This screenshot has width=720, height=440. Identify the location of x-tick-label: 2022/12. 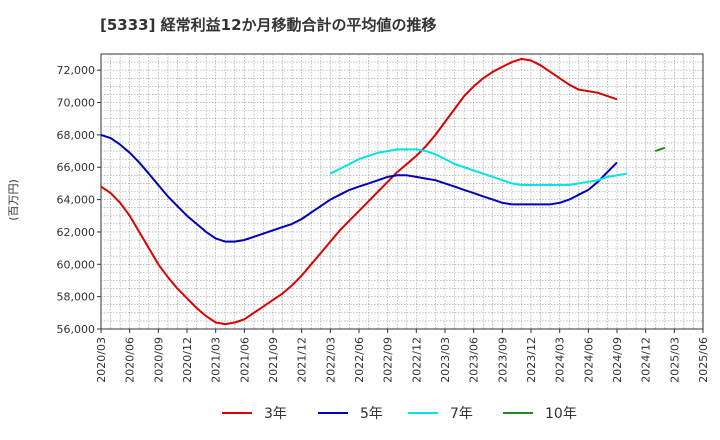
(416, 360).